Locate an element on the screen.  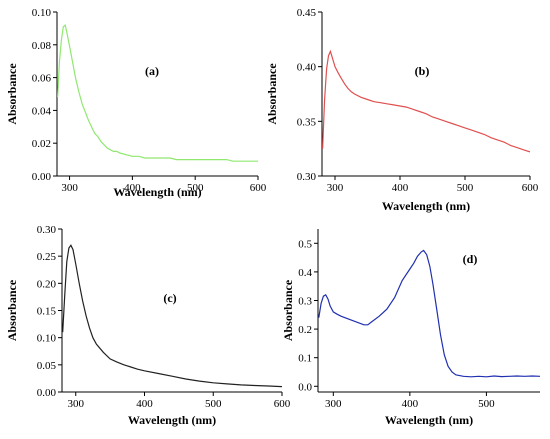
y-tick-label: 0.2 is located at coordinates (305, 330).